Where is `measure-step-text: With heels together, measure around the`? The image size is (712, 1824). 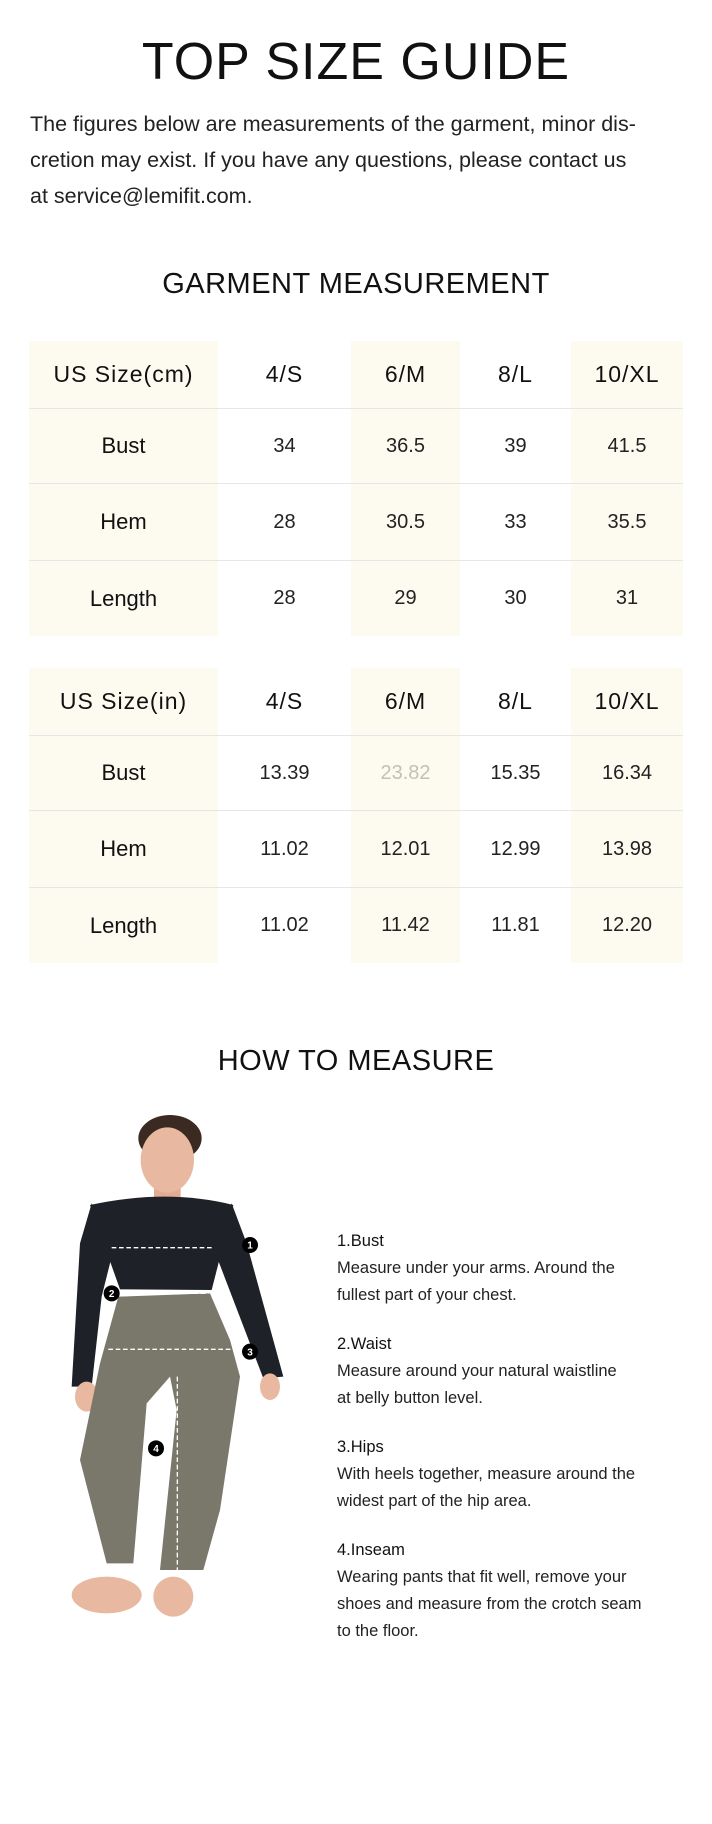
measure-step-text: With heels together, measure around the is located at coordinates (486, 1474).